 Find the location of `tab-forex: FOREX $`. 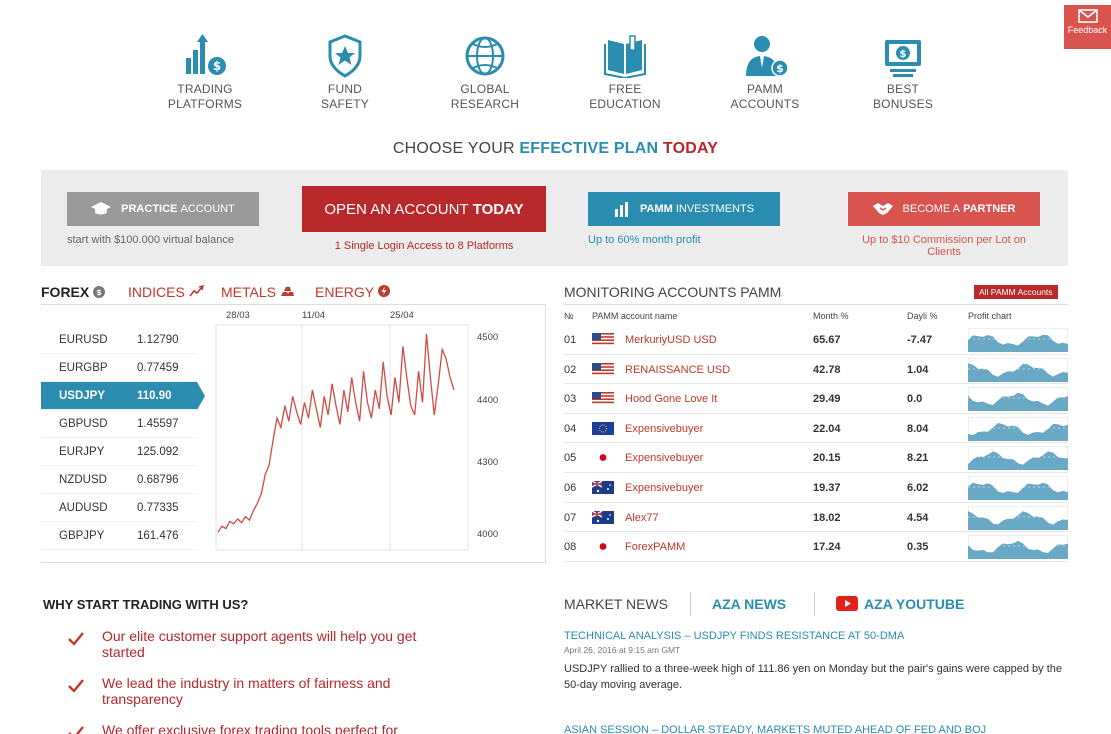

tab-forex: FOREX $ is located at coordinates (73, 292).